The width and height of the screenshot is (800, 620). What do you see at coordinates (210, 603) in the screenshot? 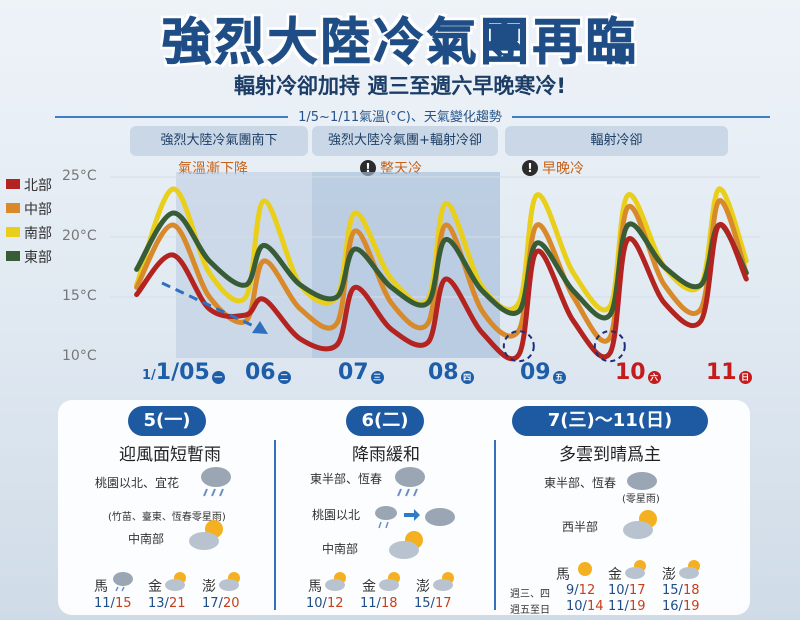
I see `temp-low: 17` at bounding box center [210, 603].